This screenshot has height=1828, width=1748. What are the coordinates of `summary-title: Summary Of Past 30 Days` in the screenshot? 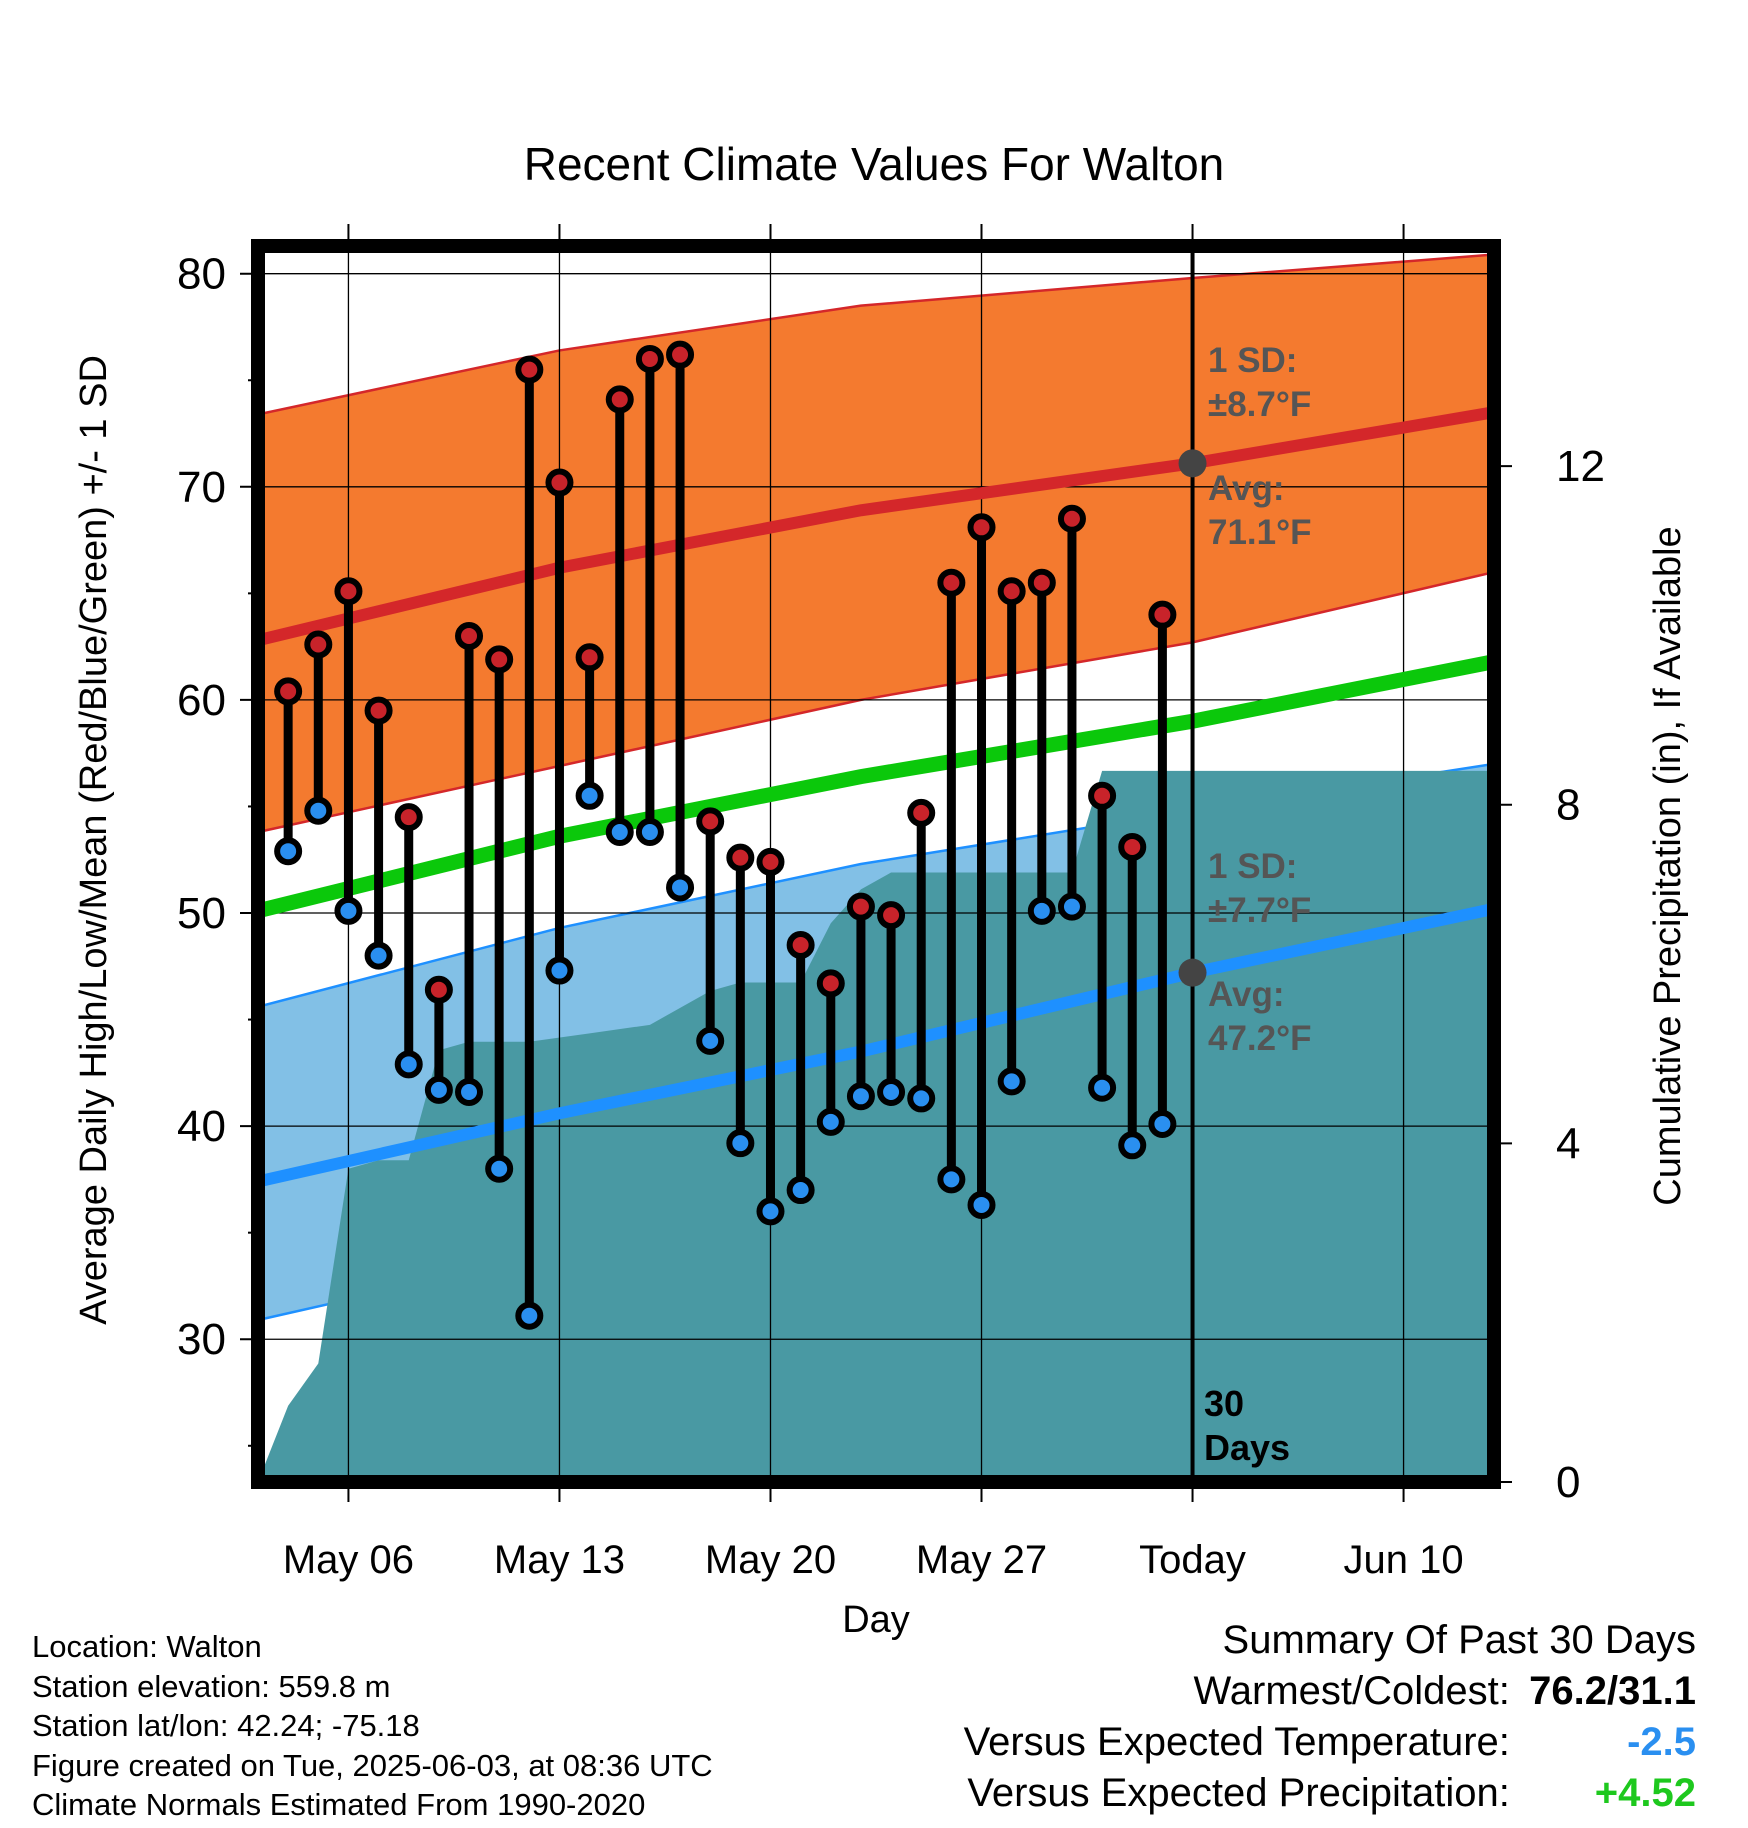 It's located at (1459, 1640).